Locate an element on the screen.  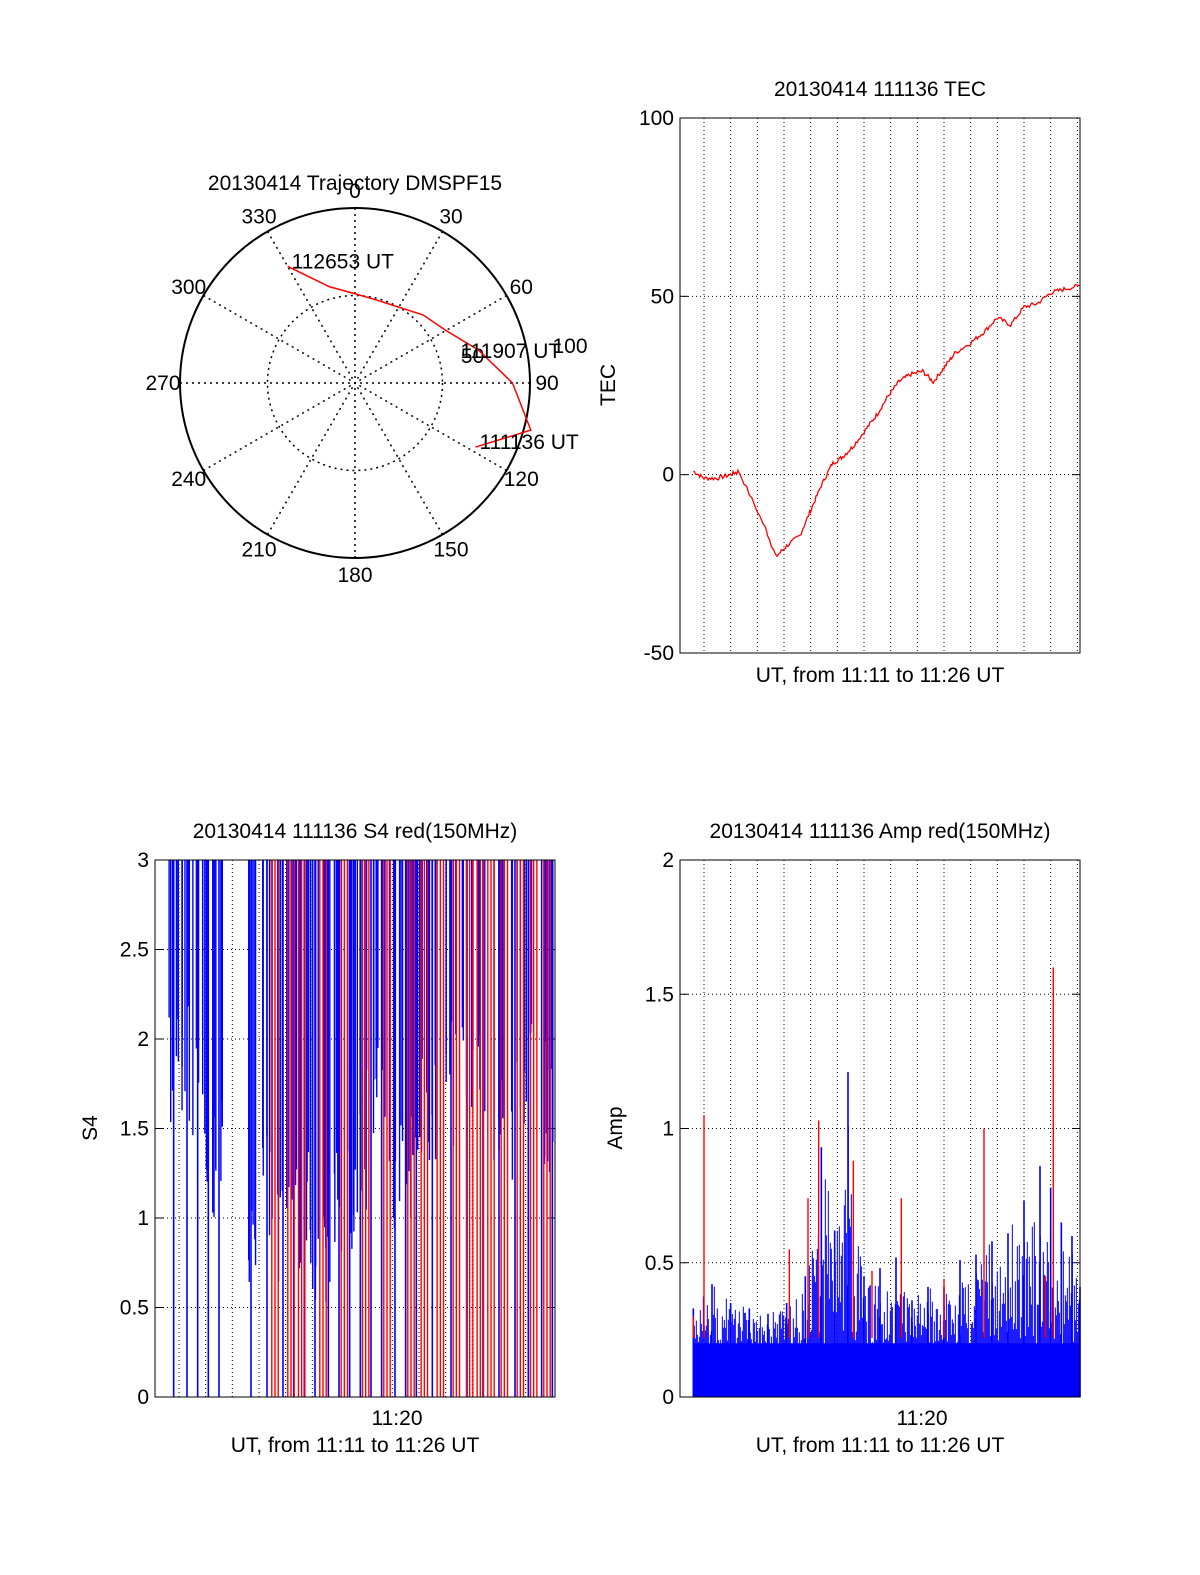
polar-radius-label: 100 is located at coordinates (569, 346).